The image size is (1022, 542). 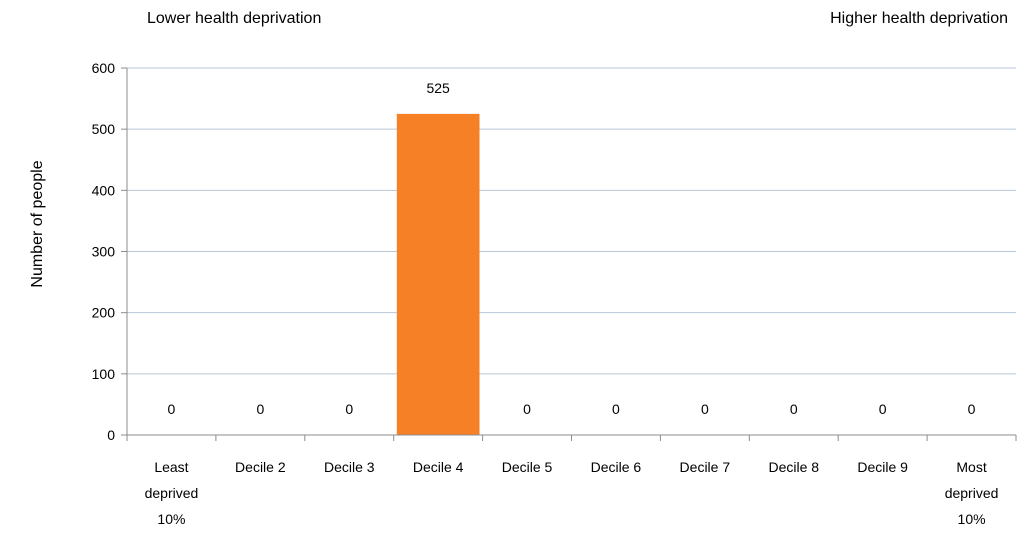 I want to click on y-tick-label: 400, so click(x=104, y=190).